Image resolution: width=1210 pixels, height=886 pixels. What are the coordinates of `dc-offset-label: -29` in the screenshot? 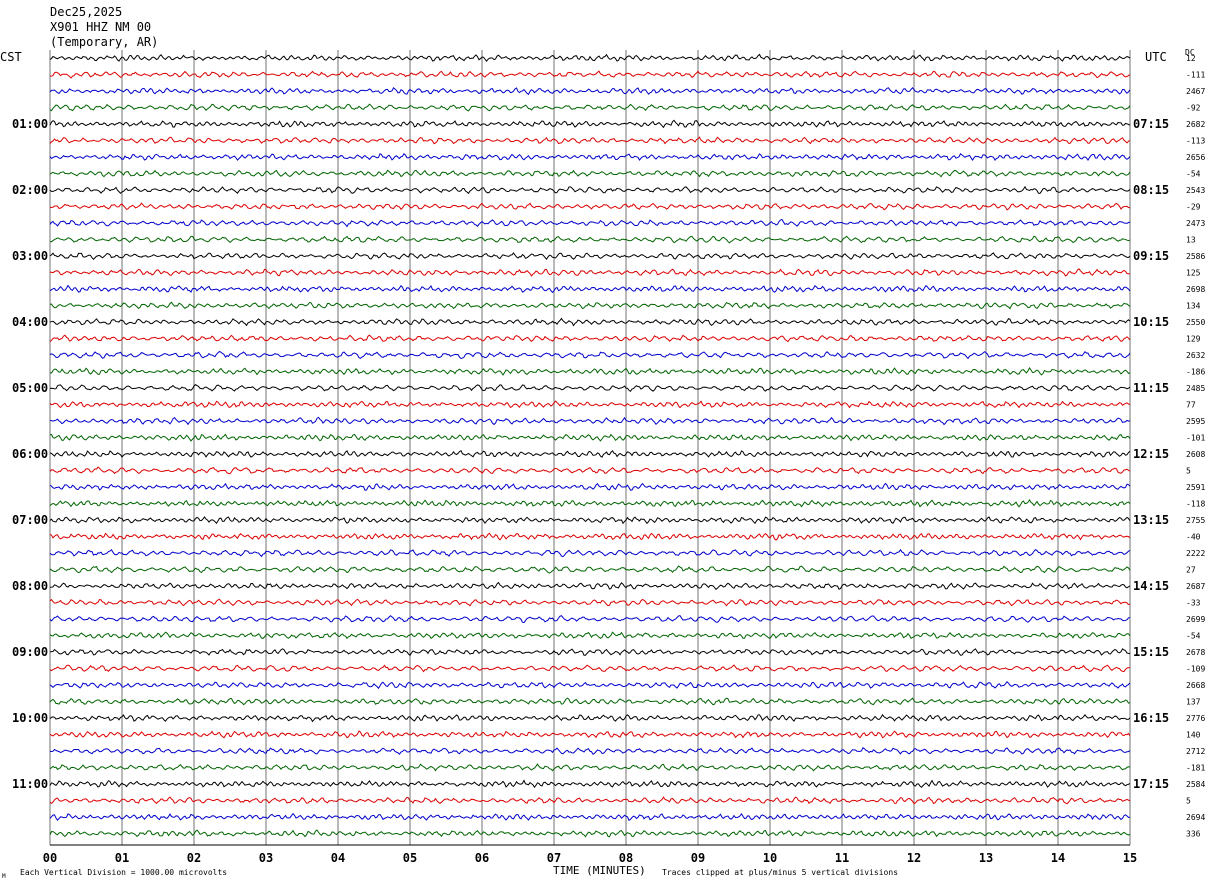 It's located at (1193, 207).